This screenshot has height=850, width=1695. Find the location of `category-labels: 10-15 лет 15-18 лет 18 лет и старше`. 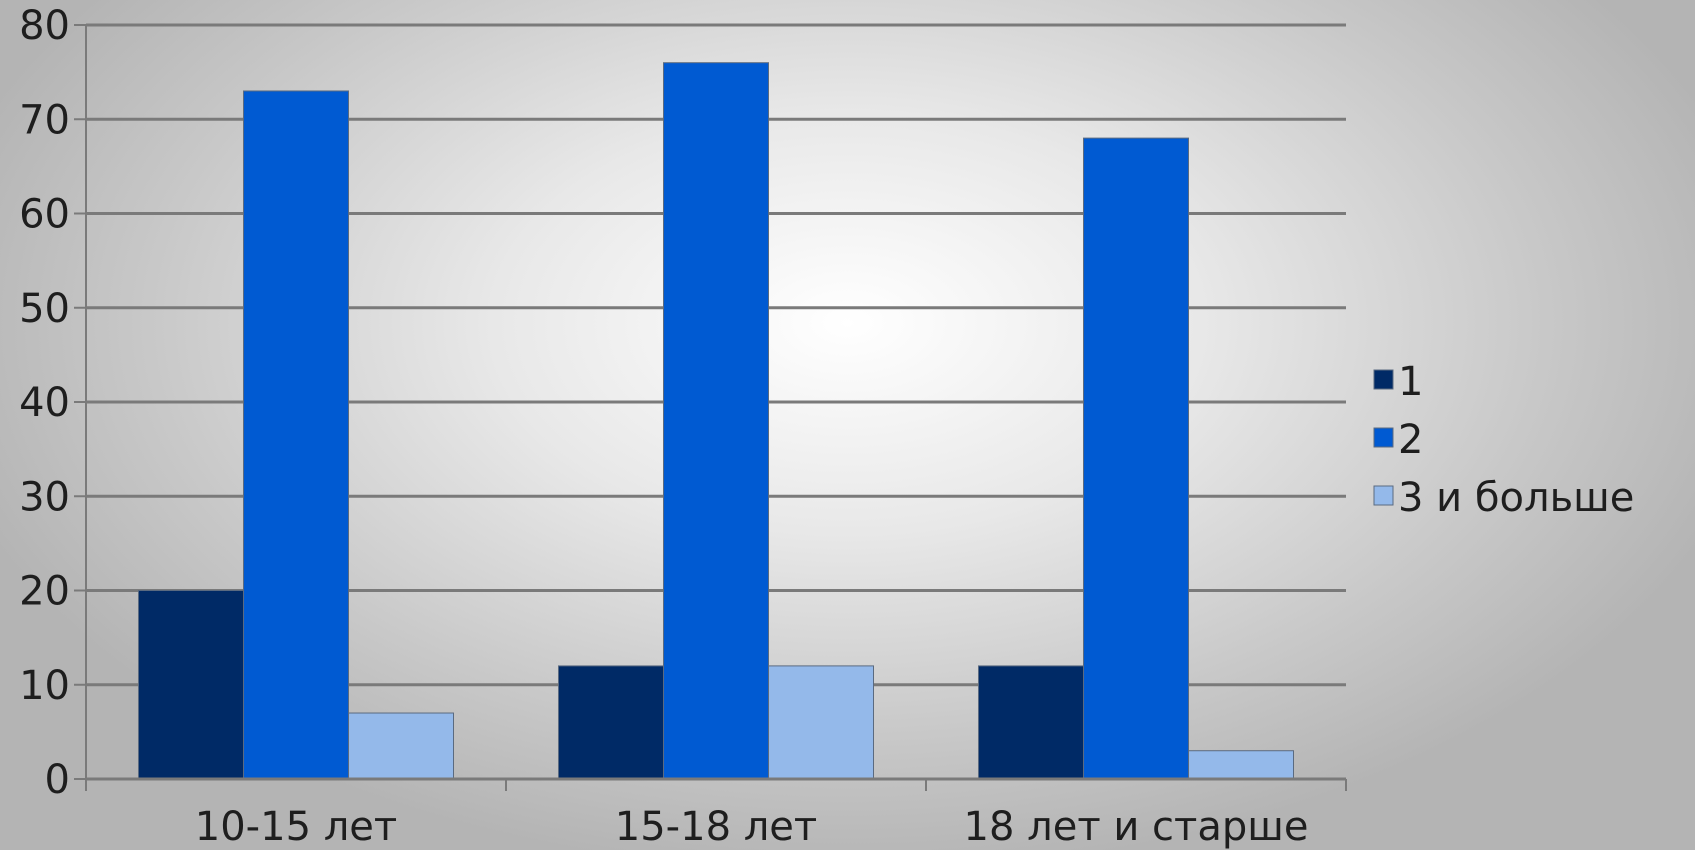

category-labels: 10-15 лет 15-18 лет 18 лет и старше is located at coordinates (752, 827).